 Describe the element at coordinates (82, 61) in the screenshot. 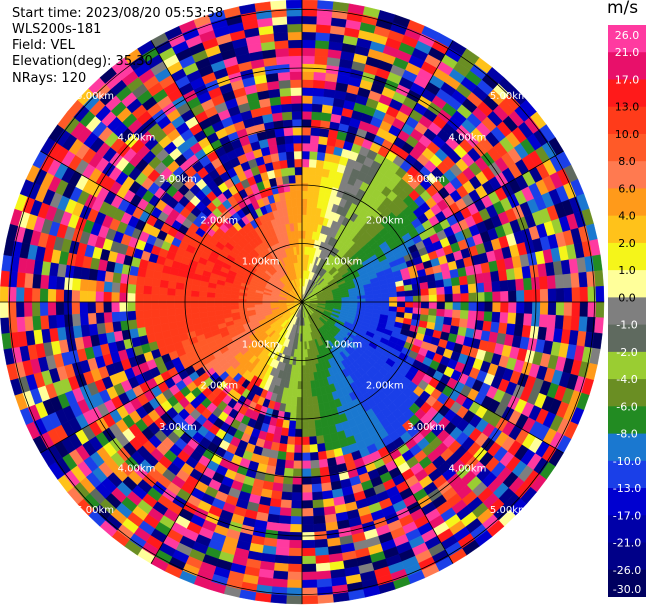

I see `elevation-label: Elevation(deg): 35.30` at that location.